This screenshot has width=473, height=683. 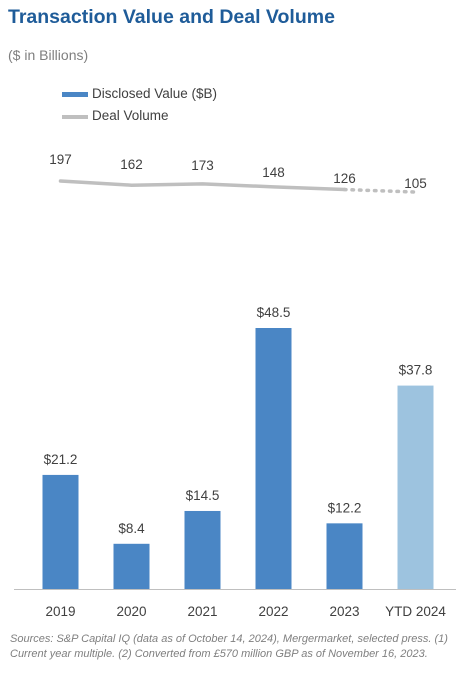 What do you see at coordinates (61, 459) in the screenshot?
I see `bar-label-2019: $21.2` at bounding box center [61, 459].